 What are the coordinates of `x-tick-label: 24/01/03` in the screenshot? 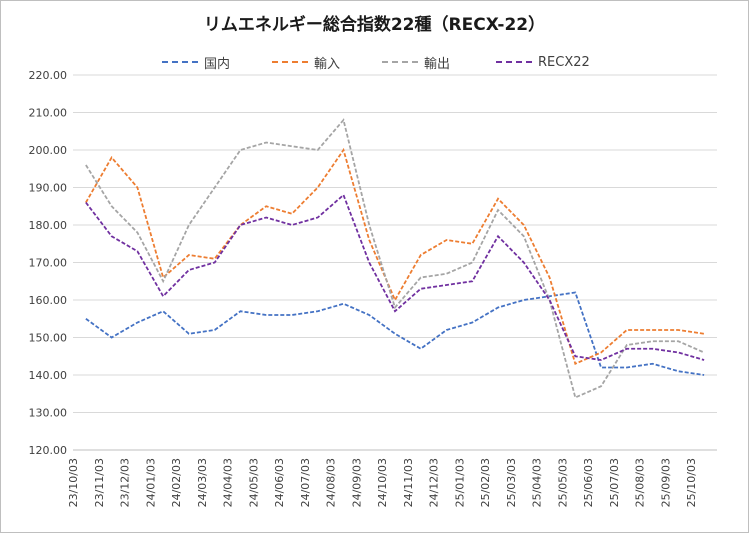 It's located at (150, 482).